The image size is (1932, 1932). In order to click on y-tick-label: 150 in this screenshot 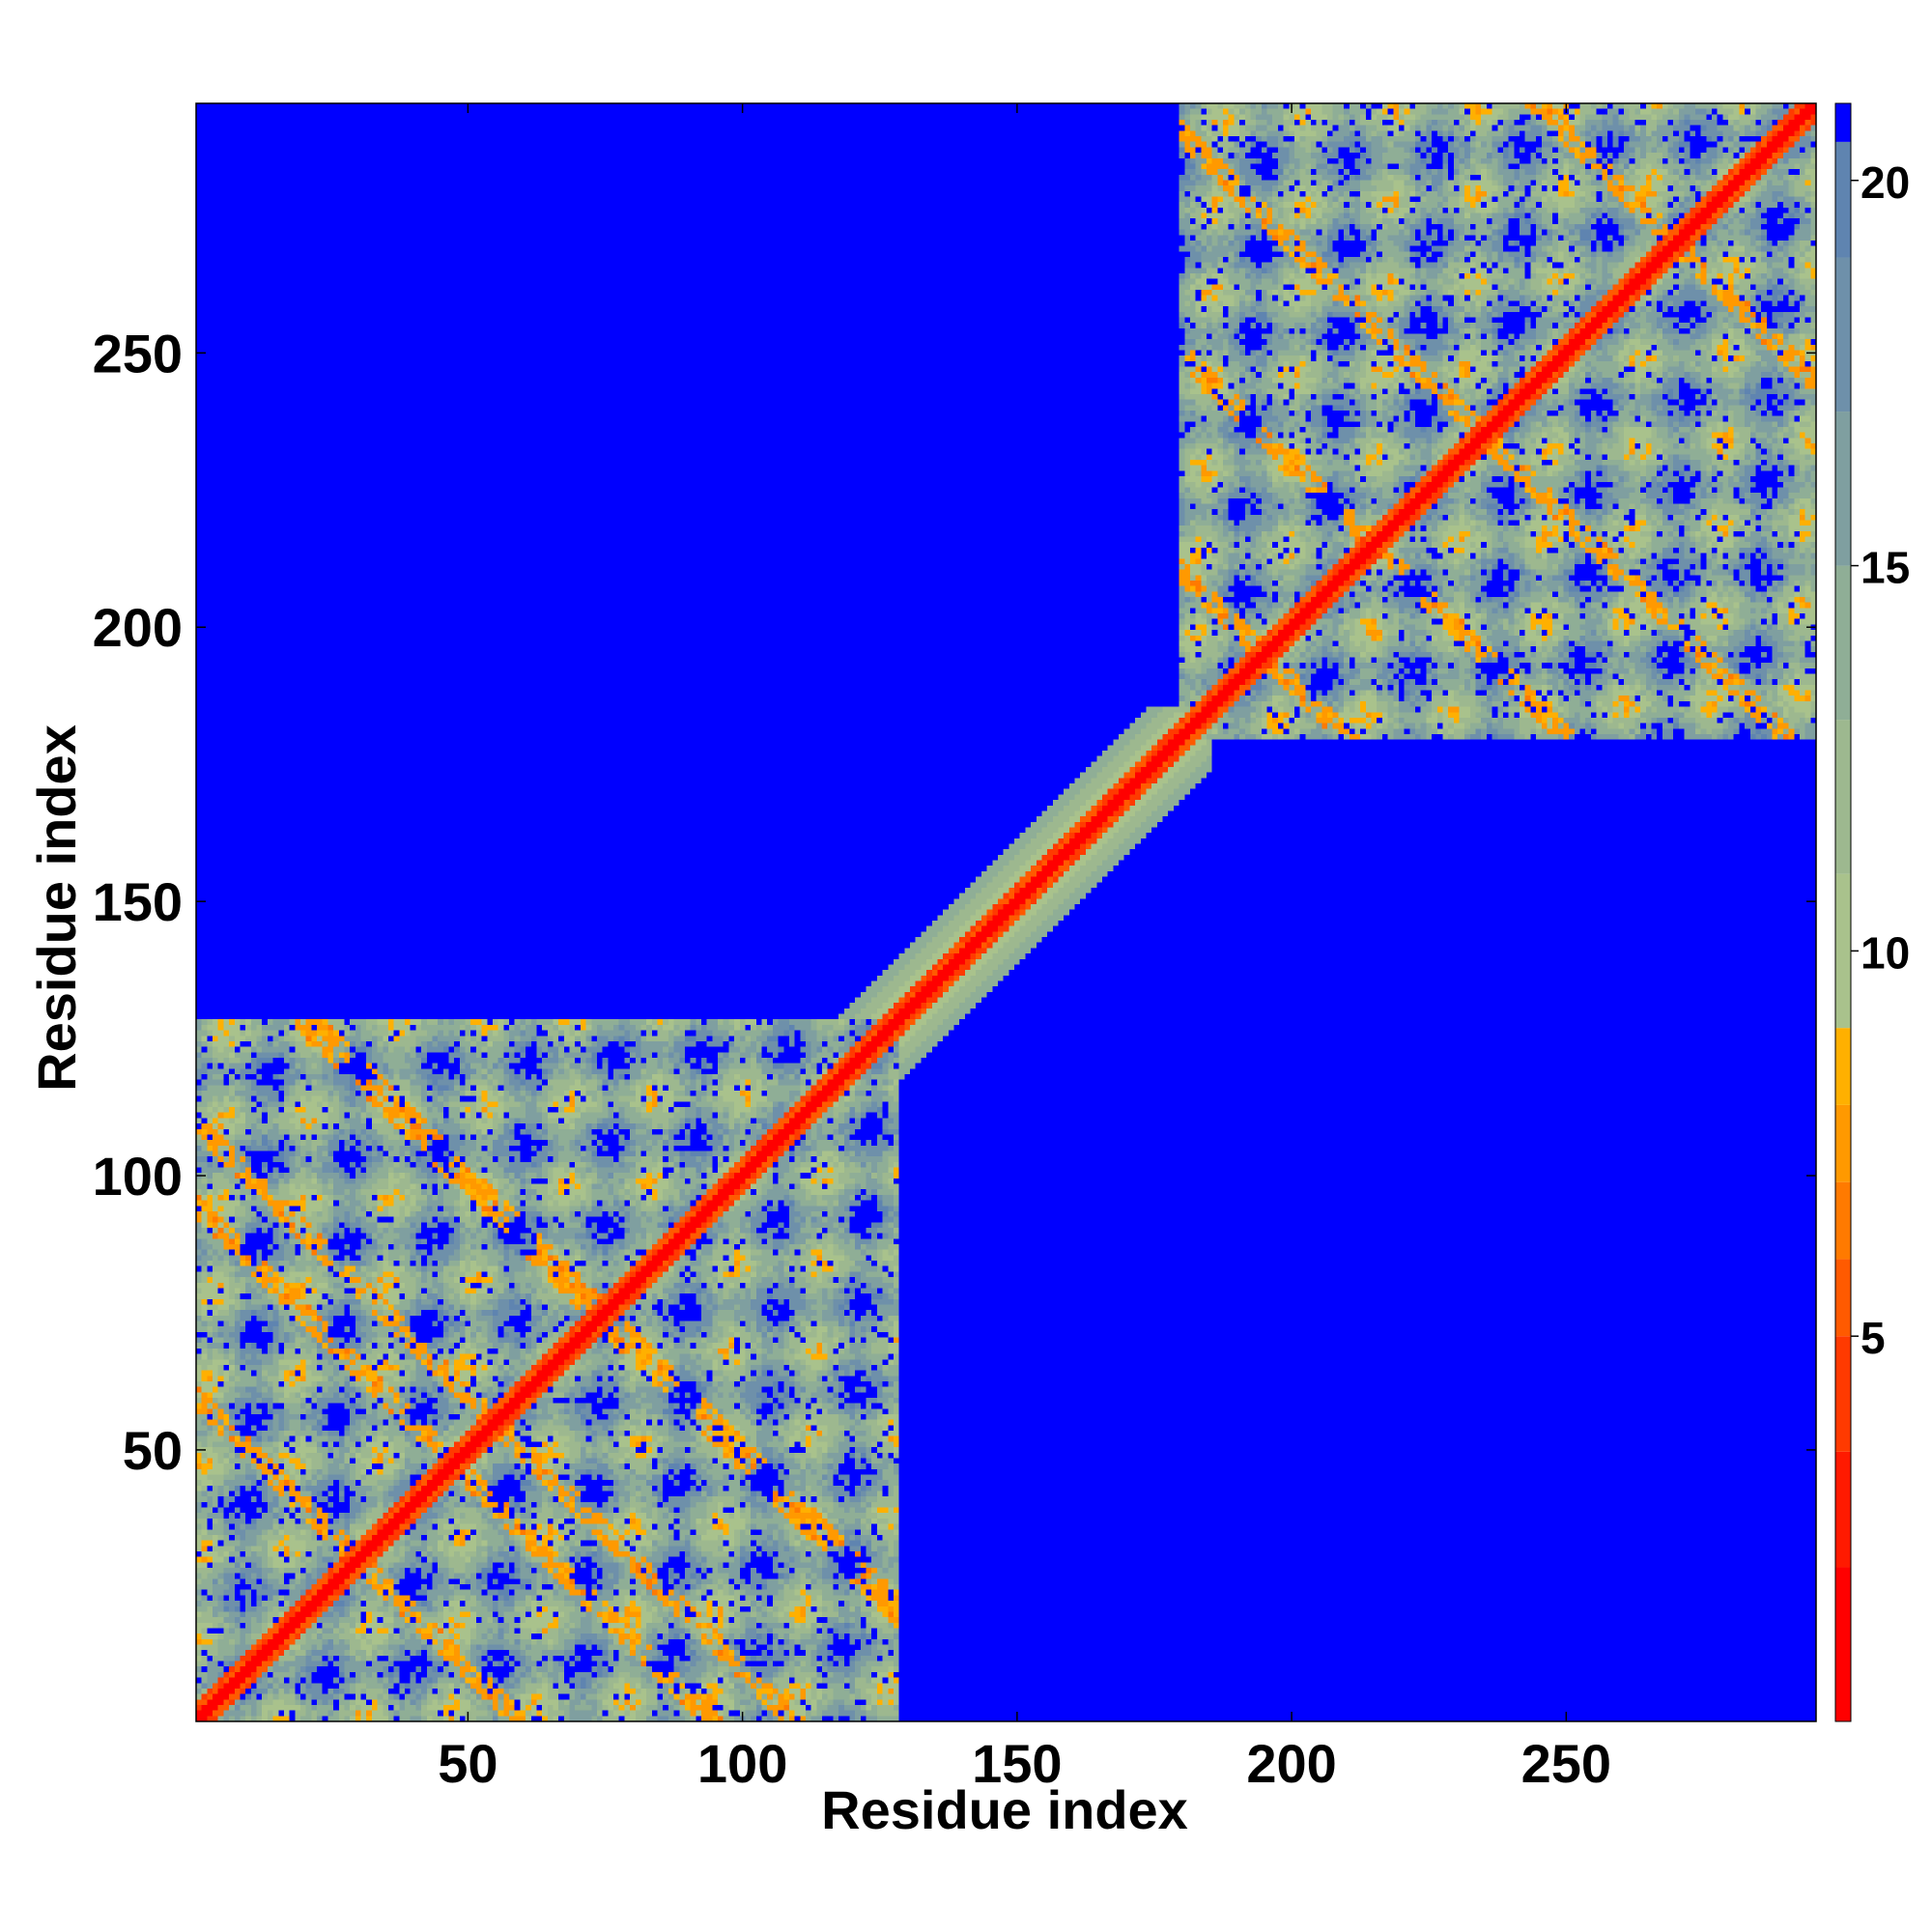, I will do `click(138, 901)`.